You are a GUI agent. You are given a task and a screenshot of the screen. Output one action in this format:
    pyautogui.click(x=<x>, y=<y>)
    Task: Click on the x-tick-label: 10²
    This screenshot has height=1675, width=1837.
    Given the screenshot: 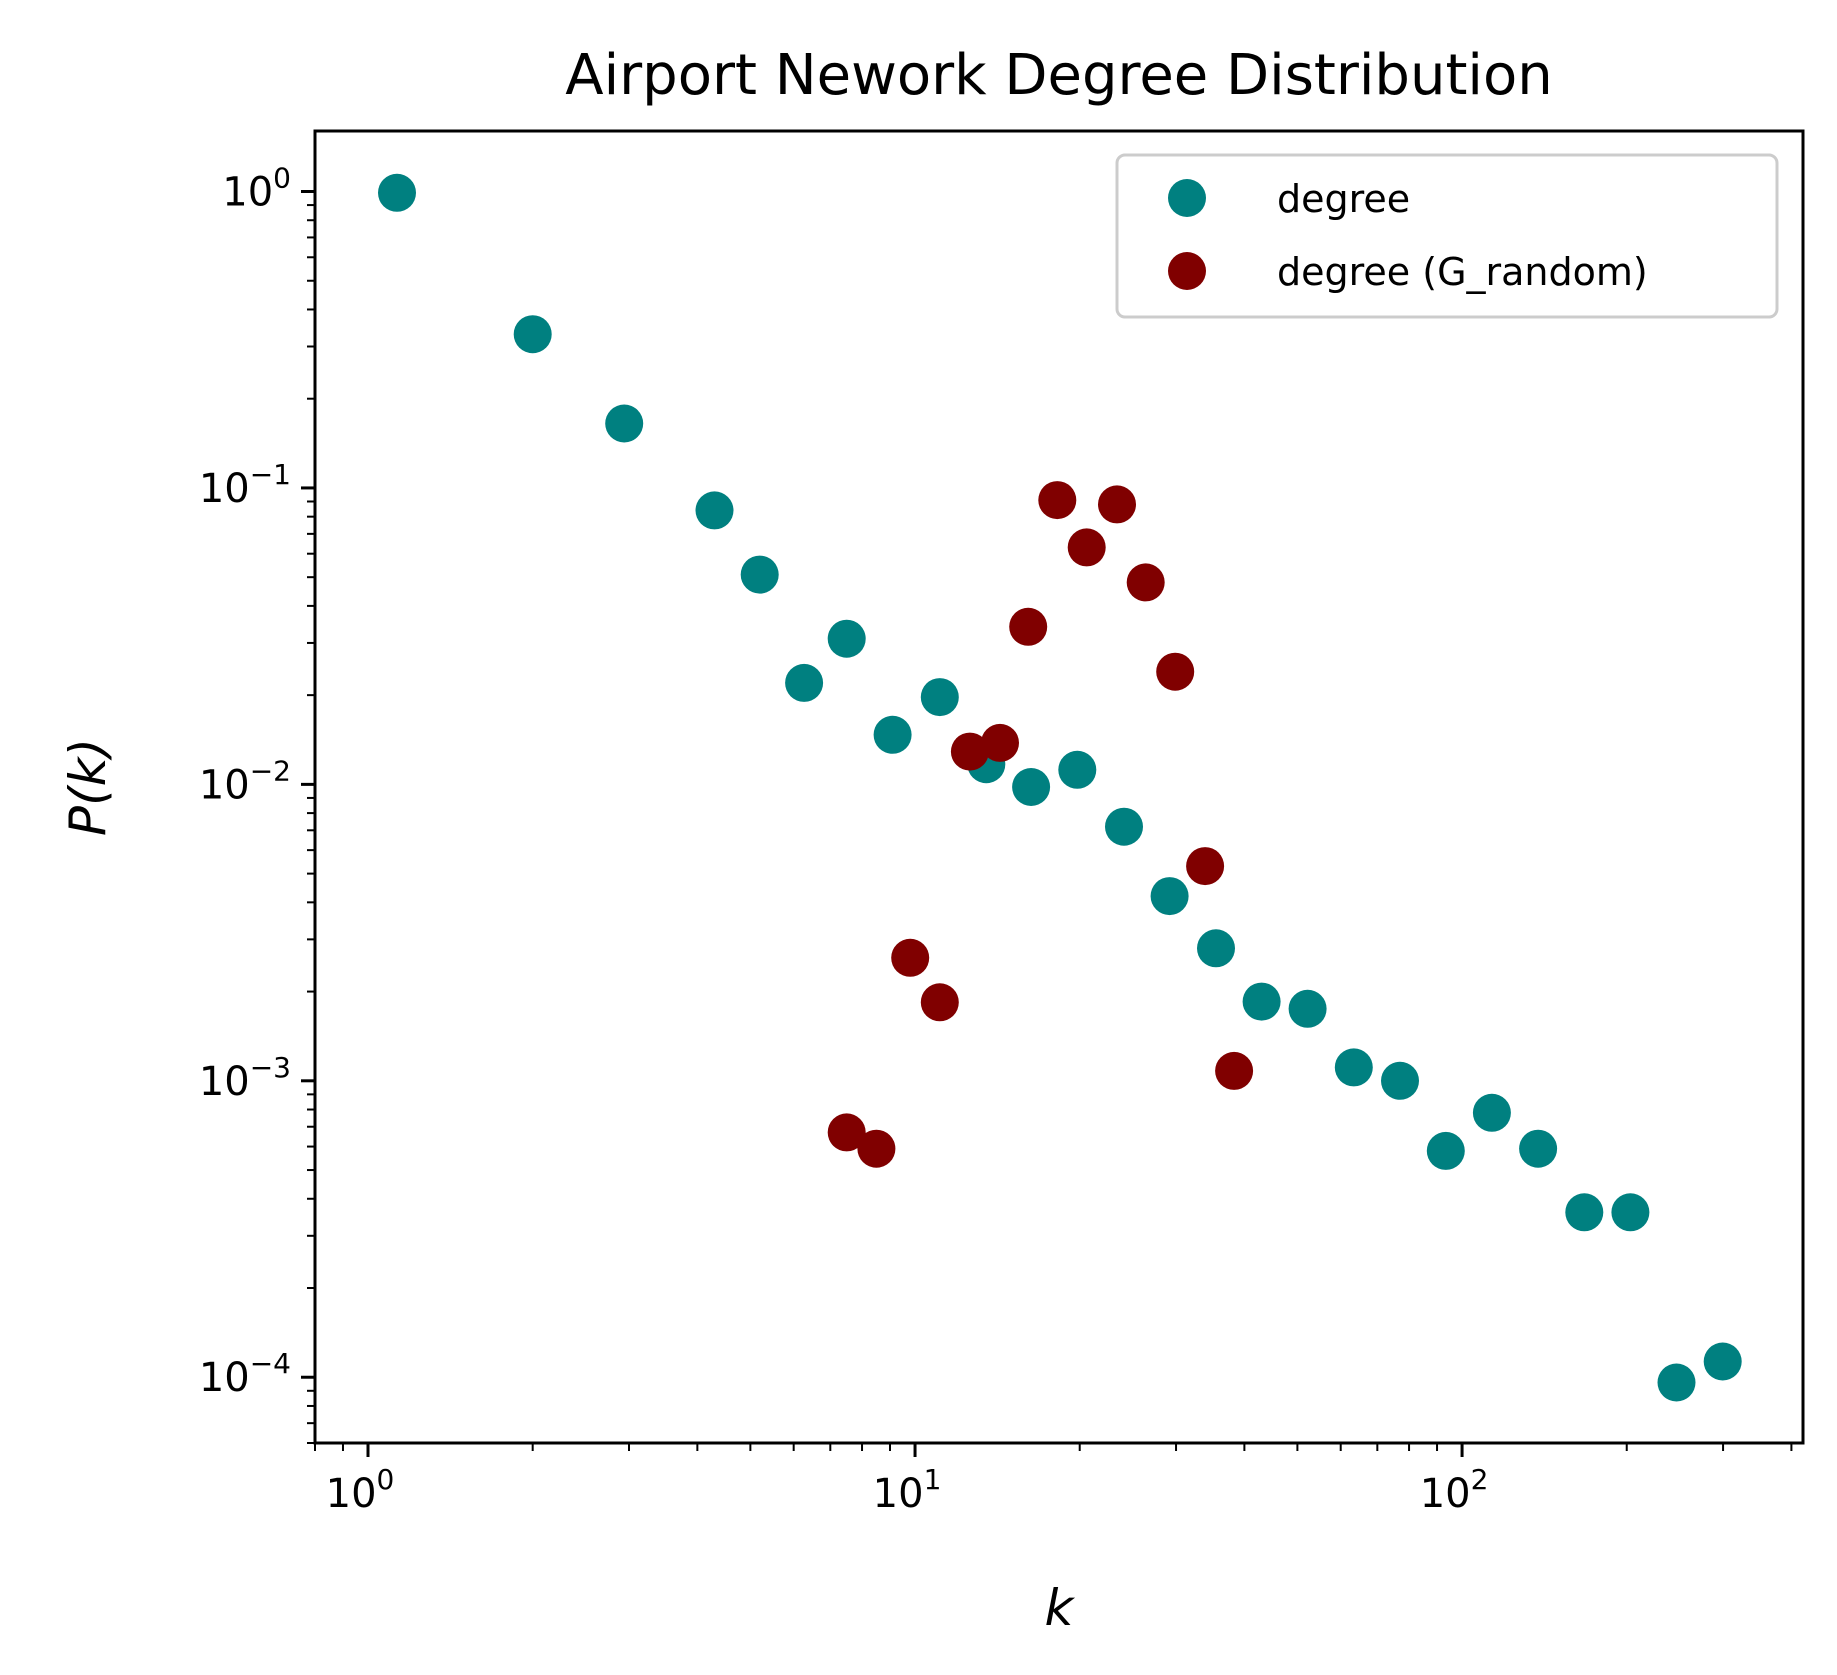 What is the action you would take?
    pyautogui.click(x=1454, y=1490)
    